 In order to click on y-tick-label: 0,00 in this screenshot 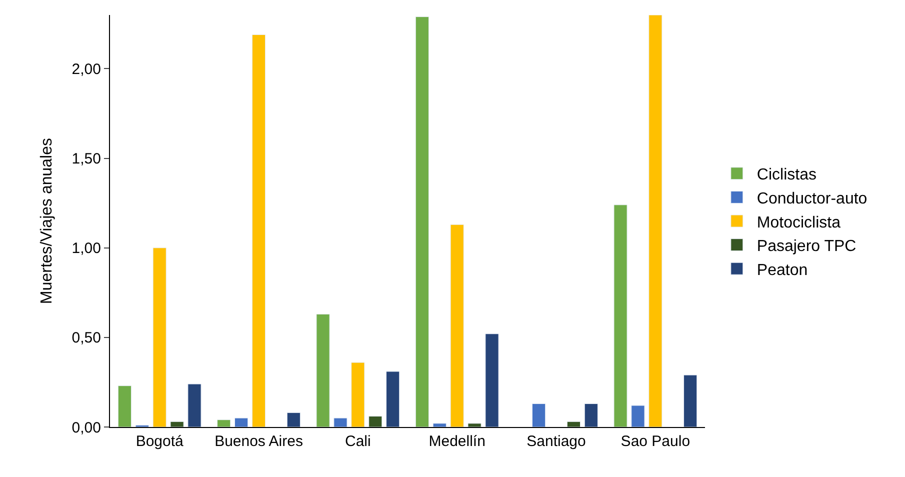, I will do `click(86, 427)`.